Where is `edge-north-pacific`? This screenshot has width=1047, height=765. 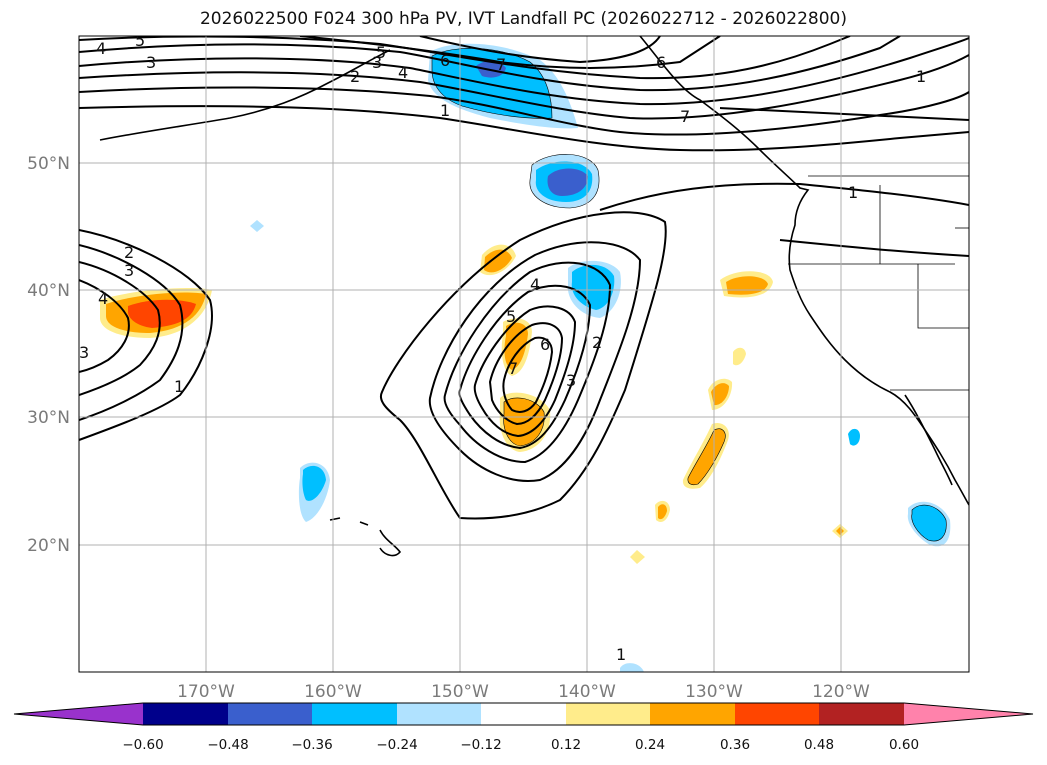 edge-north-pacific is located at coordinates (564, 181).